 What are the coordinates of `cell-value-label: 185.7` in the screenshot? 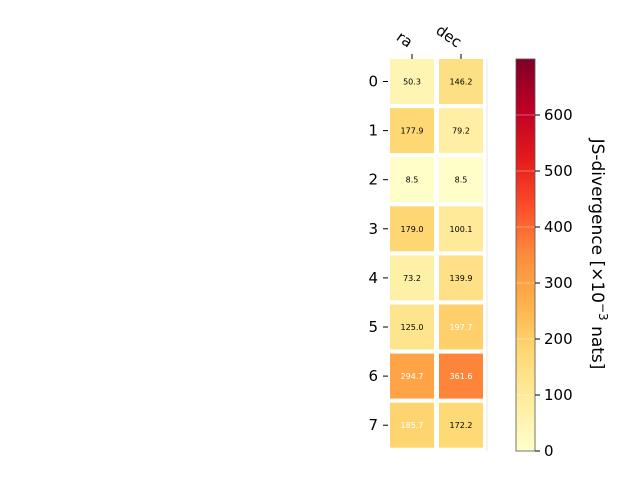 It's located at (412, 425).